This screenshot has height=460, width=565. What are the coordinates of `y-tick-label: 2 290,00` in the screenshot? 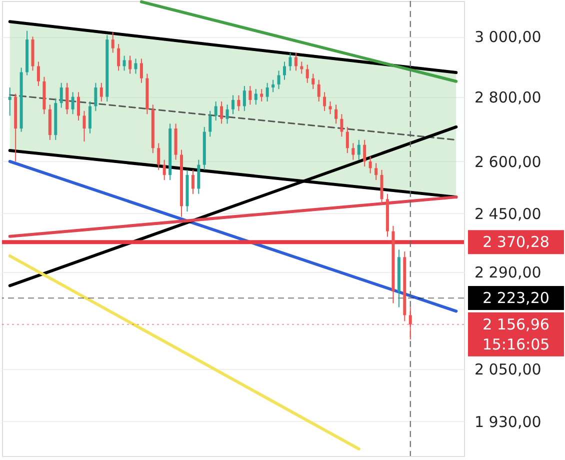 It's located at (508, 273).